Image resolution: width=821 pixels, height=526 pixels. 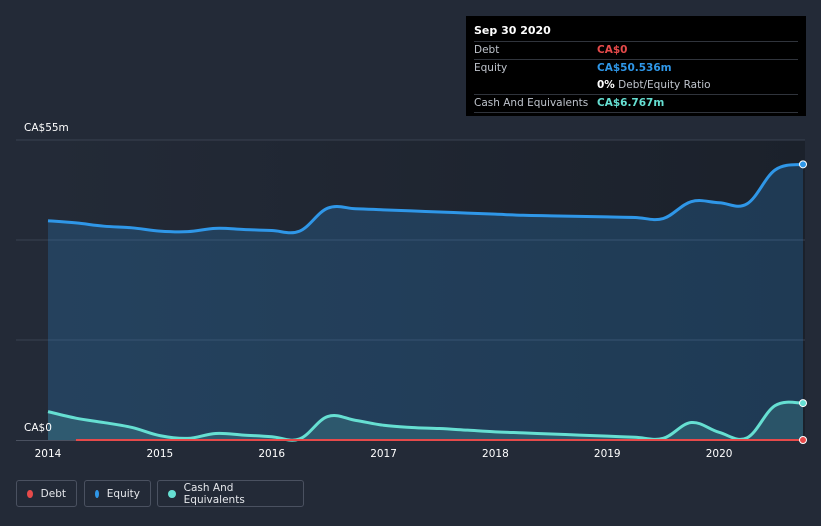 I want to click on tooltip-ratio-text: Debt/Equity Ratio, so click(x=664, y=85).